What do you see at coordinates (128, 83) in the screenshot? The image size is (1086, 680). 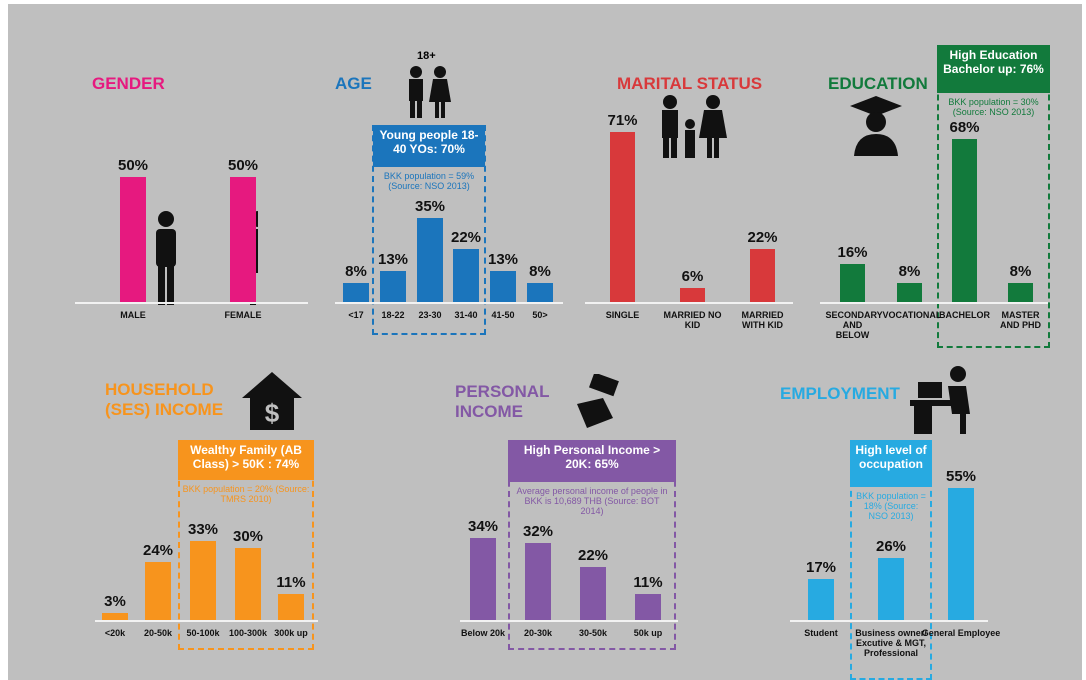 I see `panel-title: GENDER` at bounding box center [128, 83].